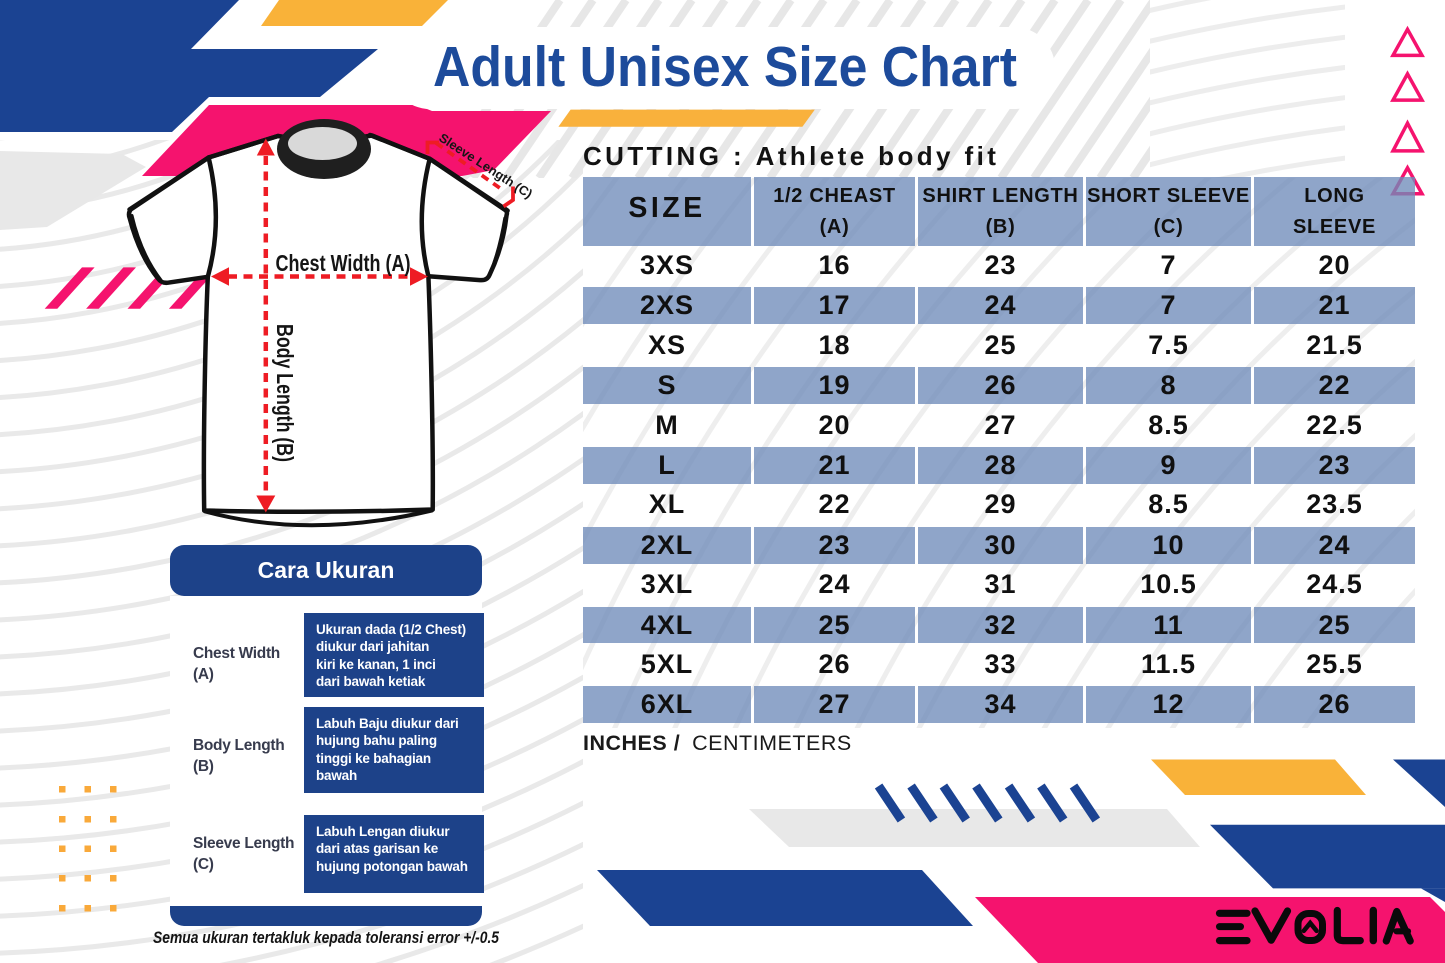 Image resolution: width=1445 pixels, height=963 pixels. I want to click on svg-text: Adult Unisex Size Chart, so click(725, 67).